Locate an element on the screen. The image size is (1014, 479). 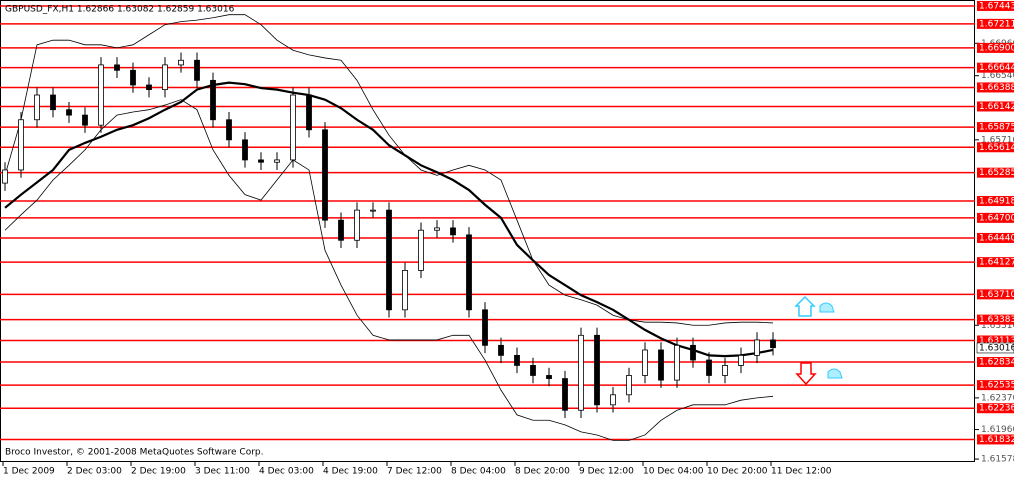
last-price-box is located at coordinates (995, 348).